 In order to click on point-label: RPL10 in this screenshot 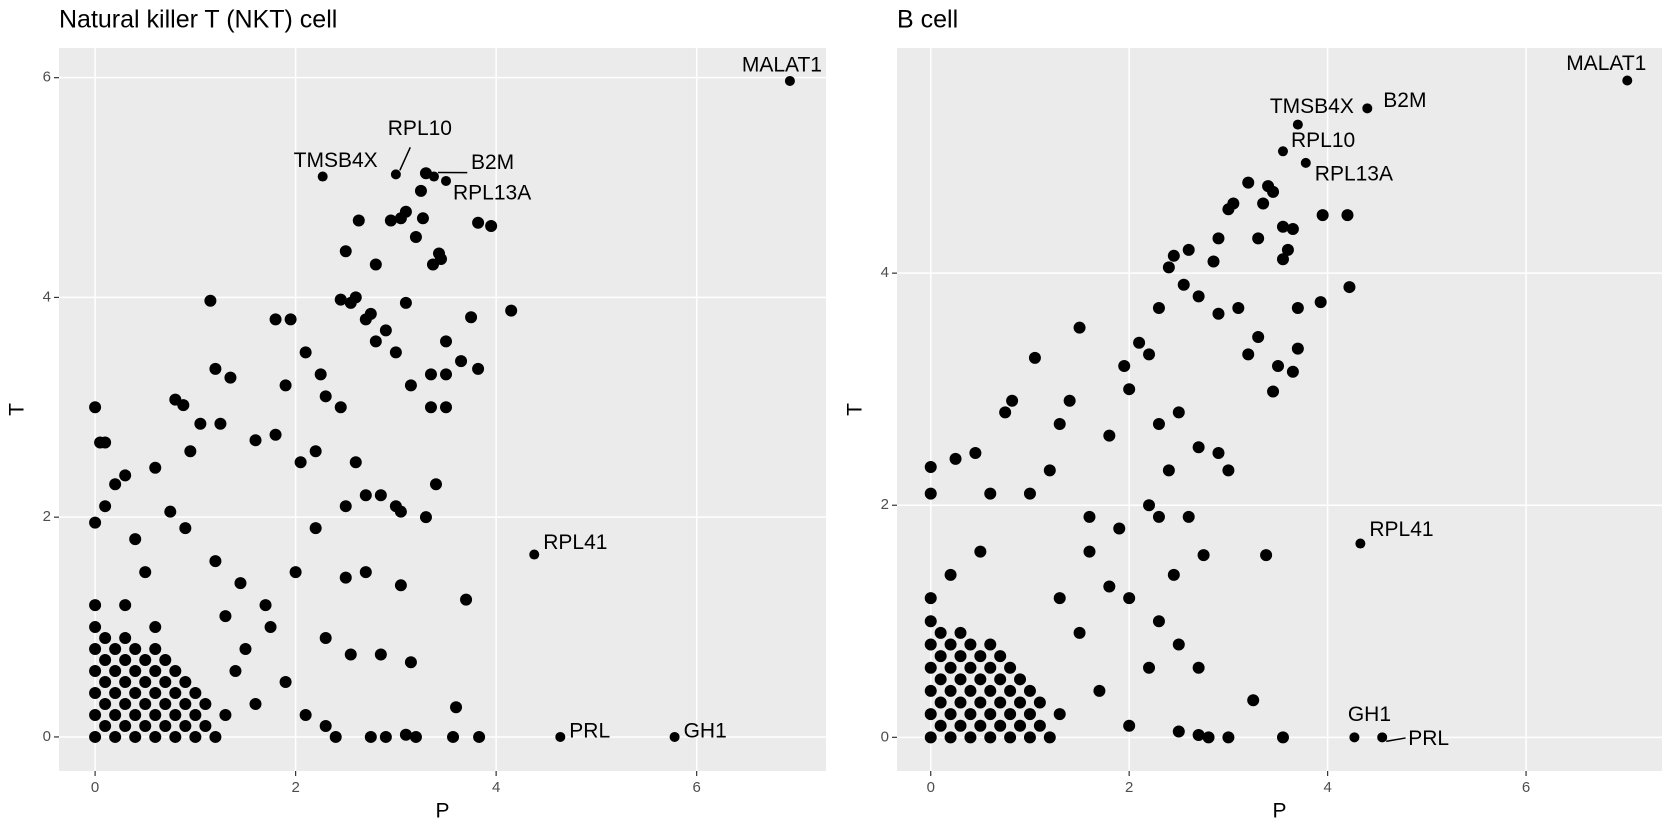, I will do `click(420, 128)`.